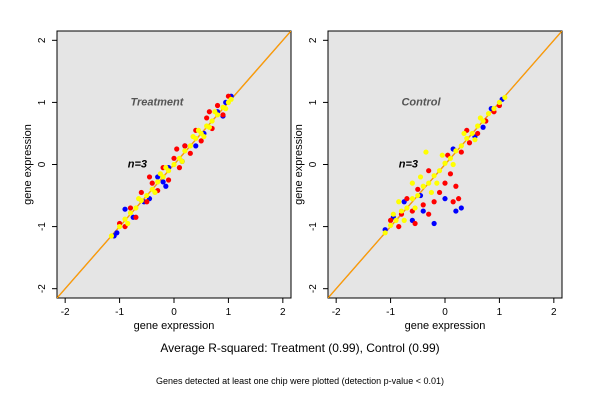 The image size is (600, 400). I want to click on y-tick-label: -2, so click(313, 288).